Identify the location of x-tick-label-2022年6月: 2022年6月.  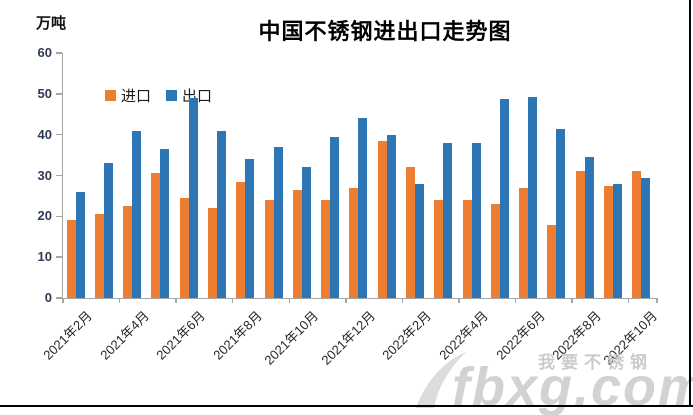
(520, 335).